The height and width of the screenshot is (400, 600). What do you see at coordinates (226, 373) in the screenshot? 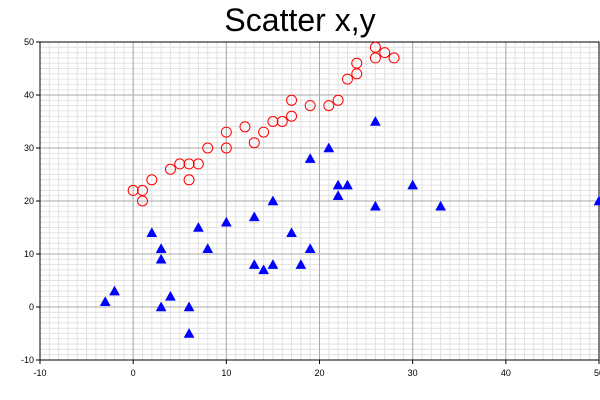
I see `x-tick-label: 10` at bounding box center [226, 373].